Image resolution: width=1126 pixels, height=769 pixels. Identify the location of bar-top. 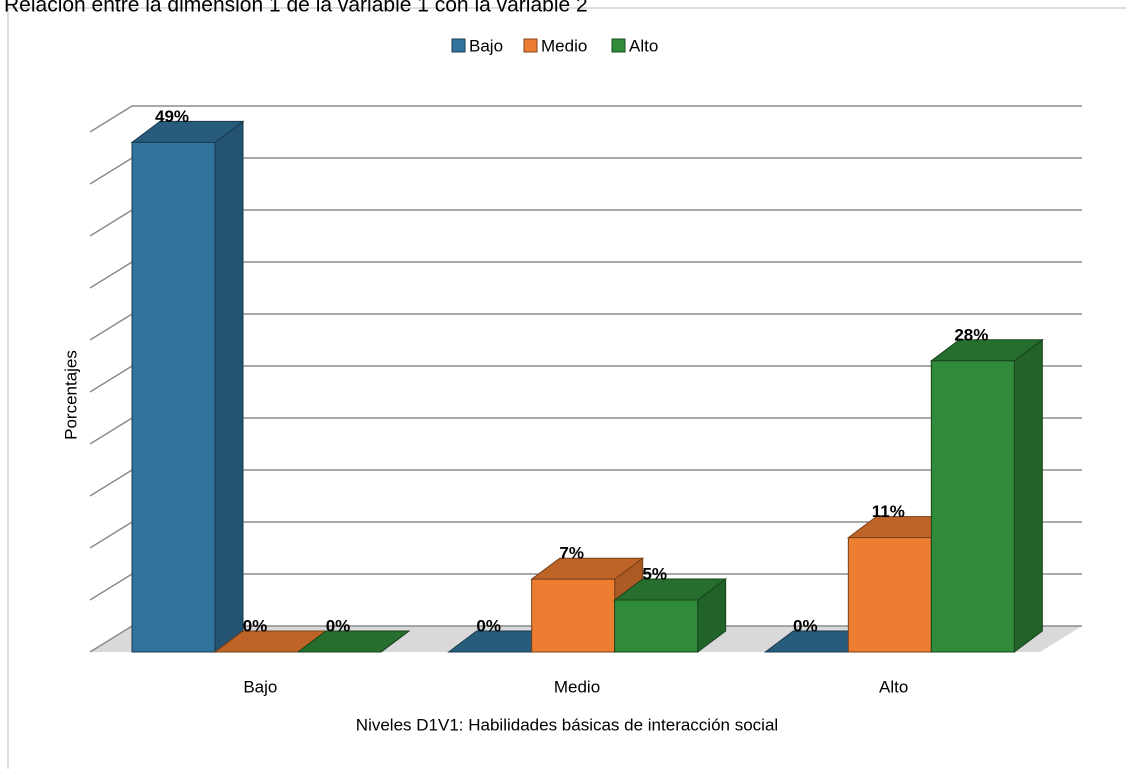
(353, 641).